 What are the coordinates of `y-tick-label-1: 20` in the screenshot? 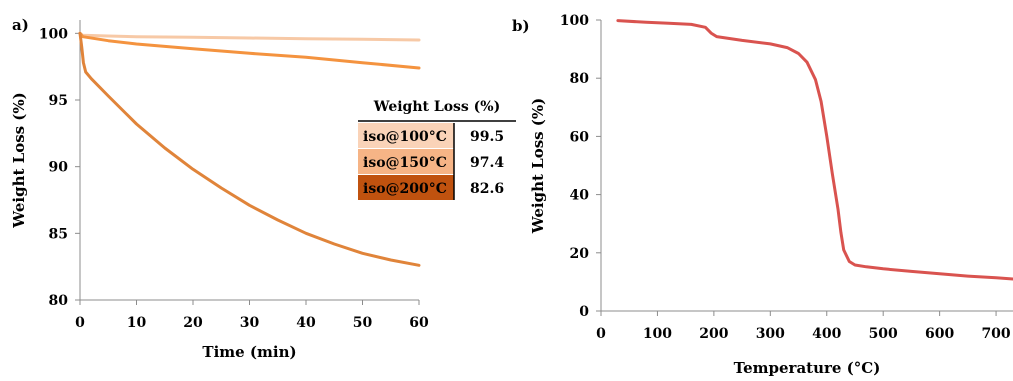 It's located at (580, 254).